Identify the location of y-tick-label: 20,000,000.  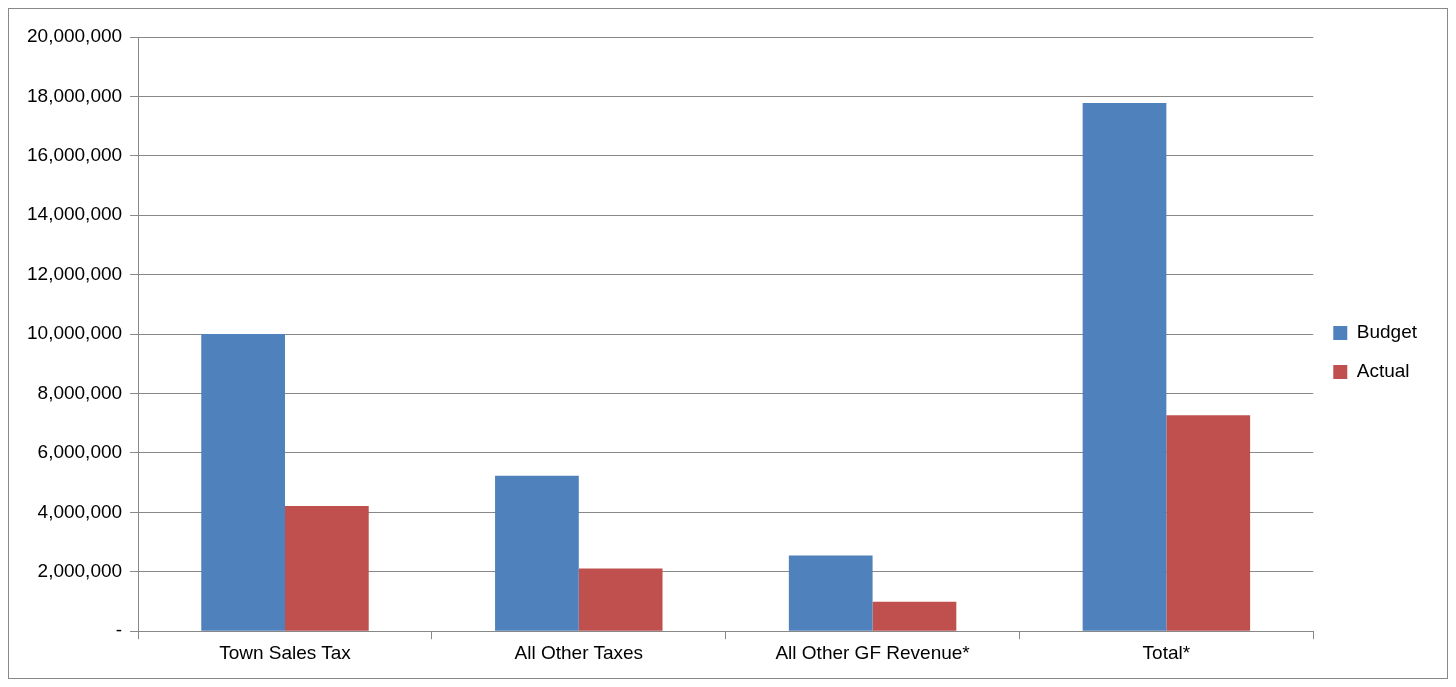
(75, 36).